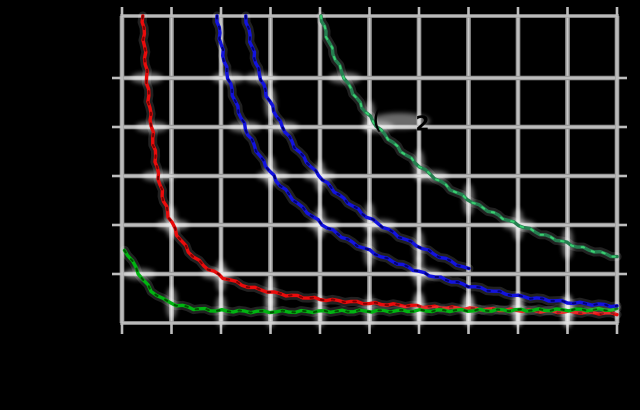 This screenshot has width=640, height=410. I want to click on annotation-fragment: 2, so click(423, 123).